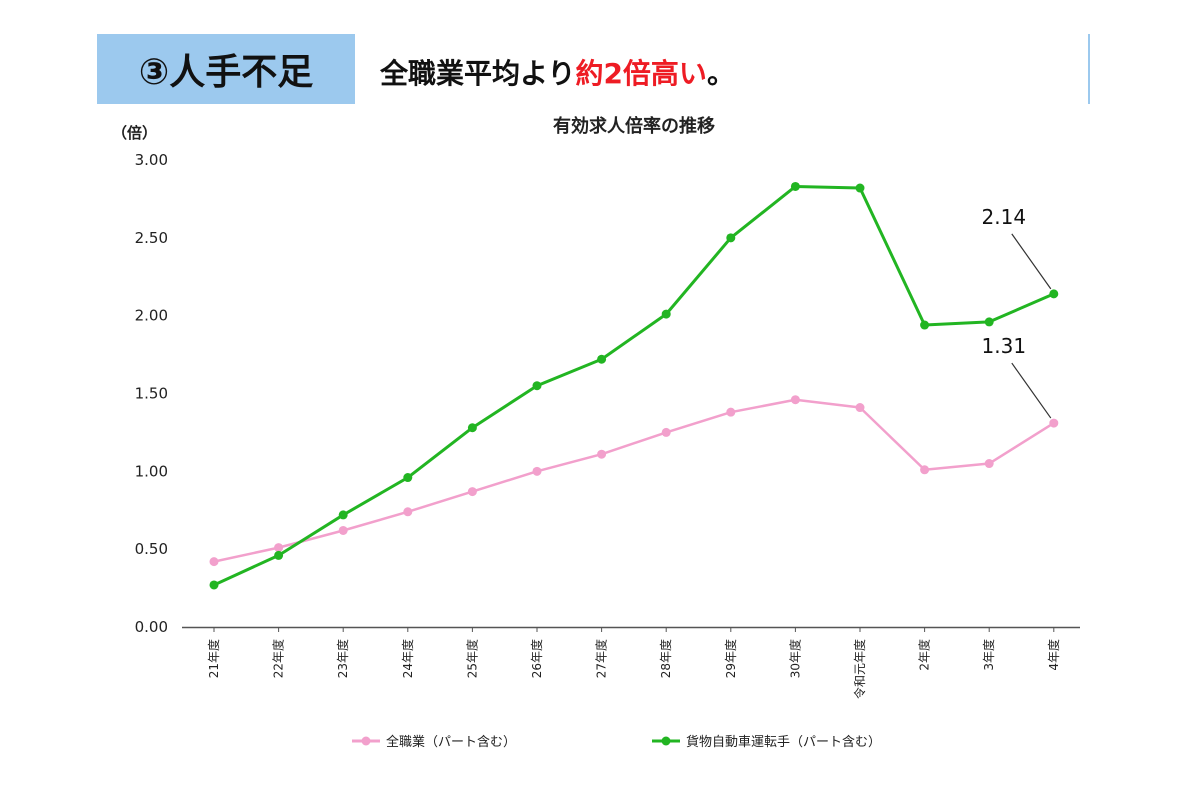 This screenshot has height=800, width=1198. What do you see at coordinates (151, 316) in the screenshot?
I see `y-tick-label: 2.00` at bounding box center [151, 316].